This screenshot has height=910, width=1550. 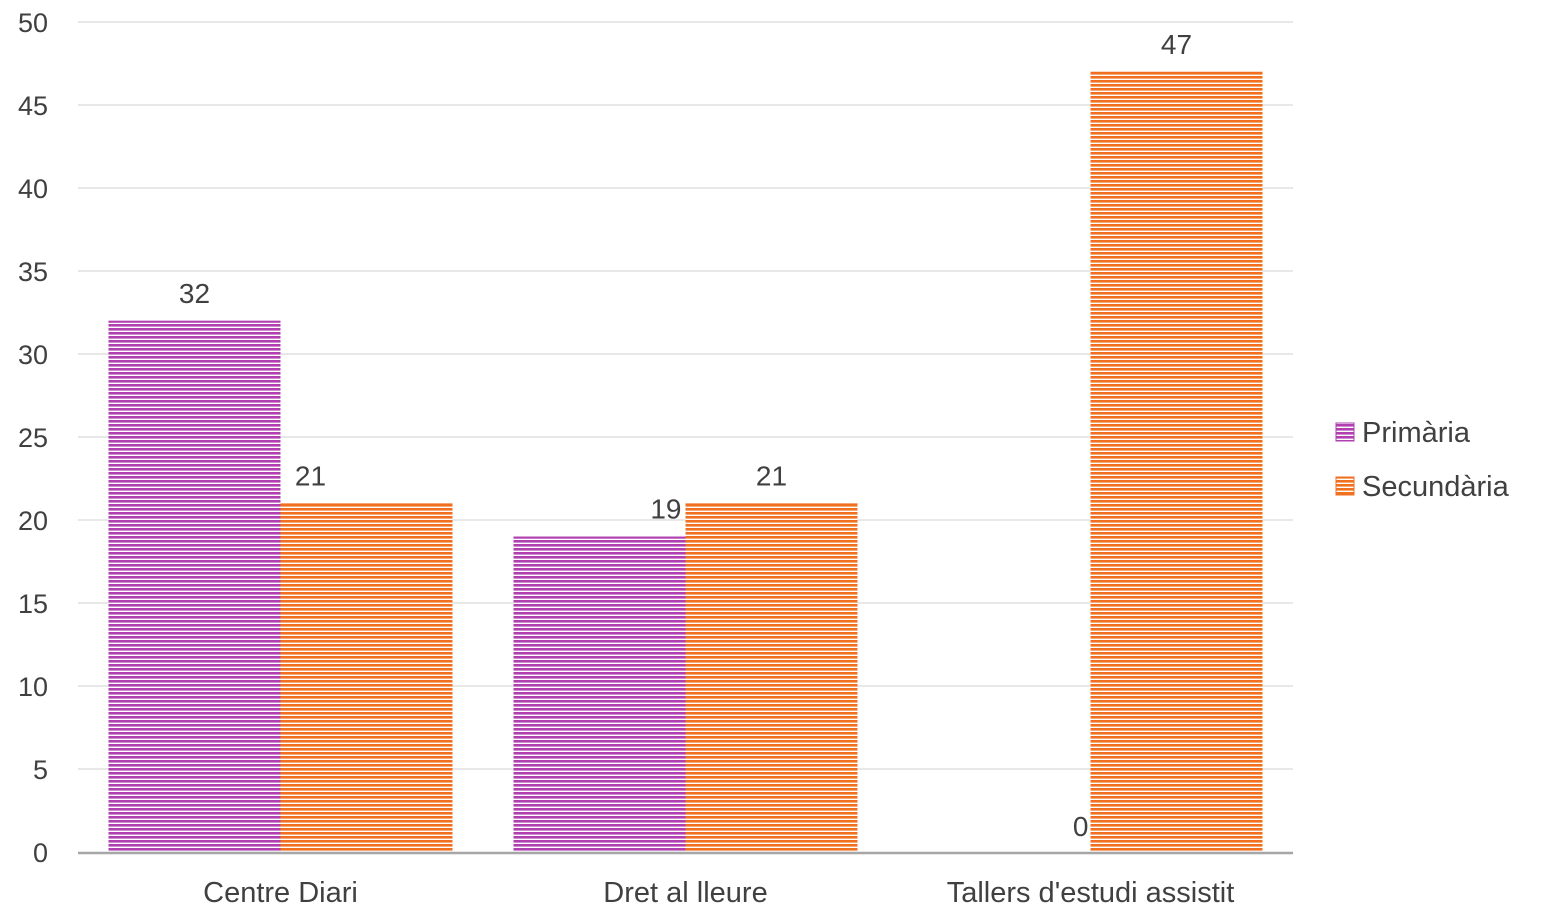 I want to click on data-label: 19, so click(x=665, y=509).